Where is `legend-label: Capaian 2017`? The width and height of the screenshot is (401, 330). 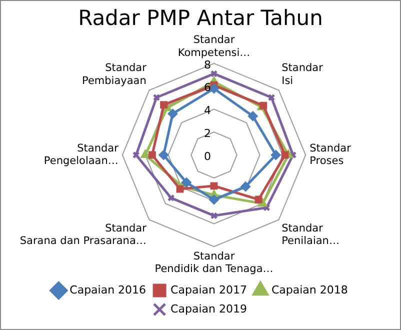 legend-label: Capaian 2017 is located at coordinates (208, 289).